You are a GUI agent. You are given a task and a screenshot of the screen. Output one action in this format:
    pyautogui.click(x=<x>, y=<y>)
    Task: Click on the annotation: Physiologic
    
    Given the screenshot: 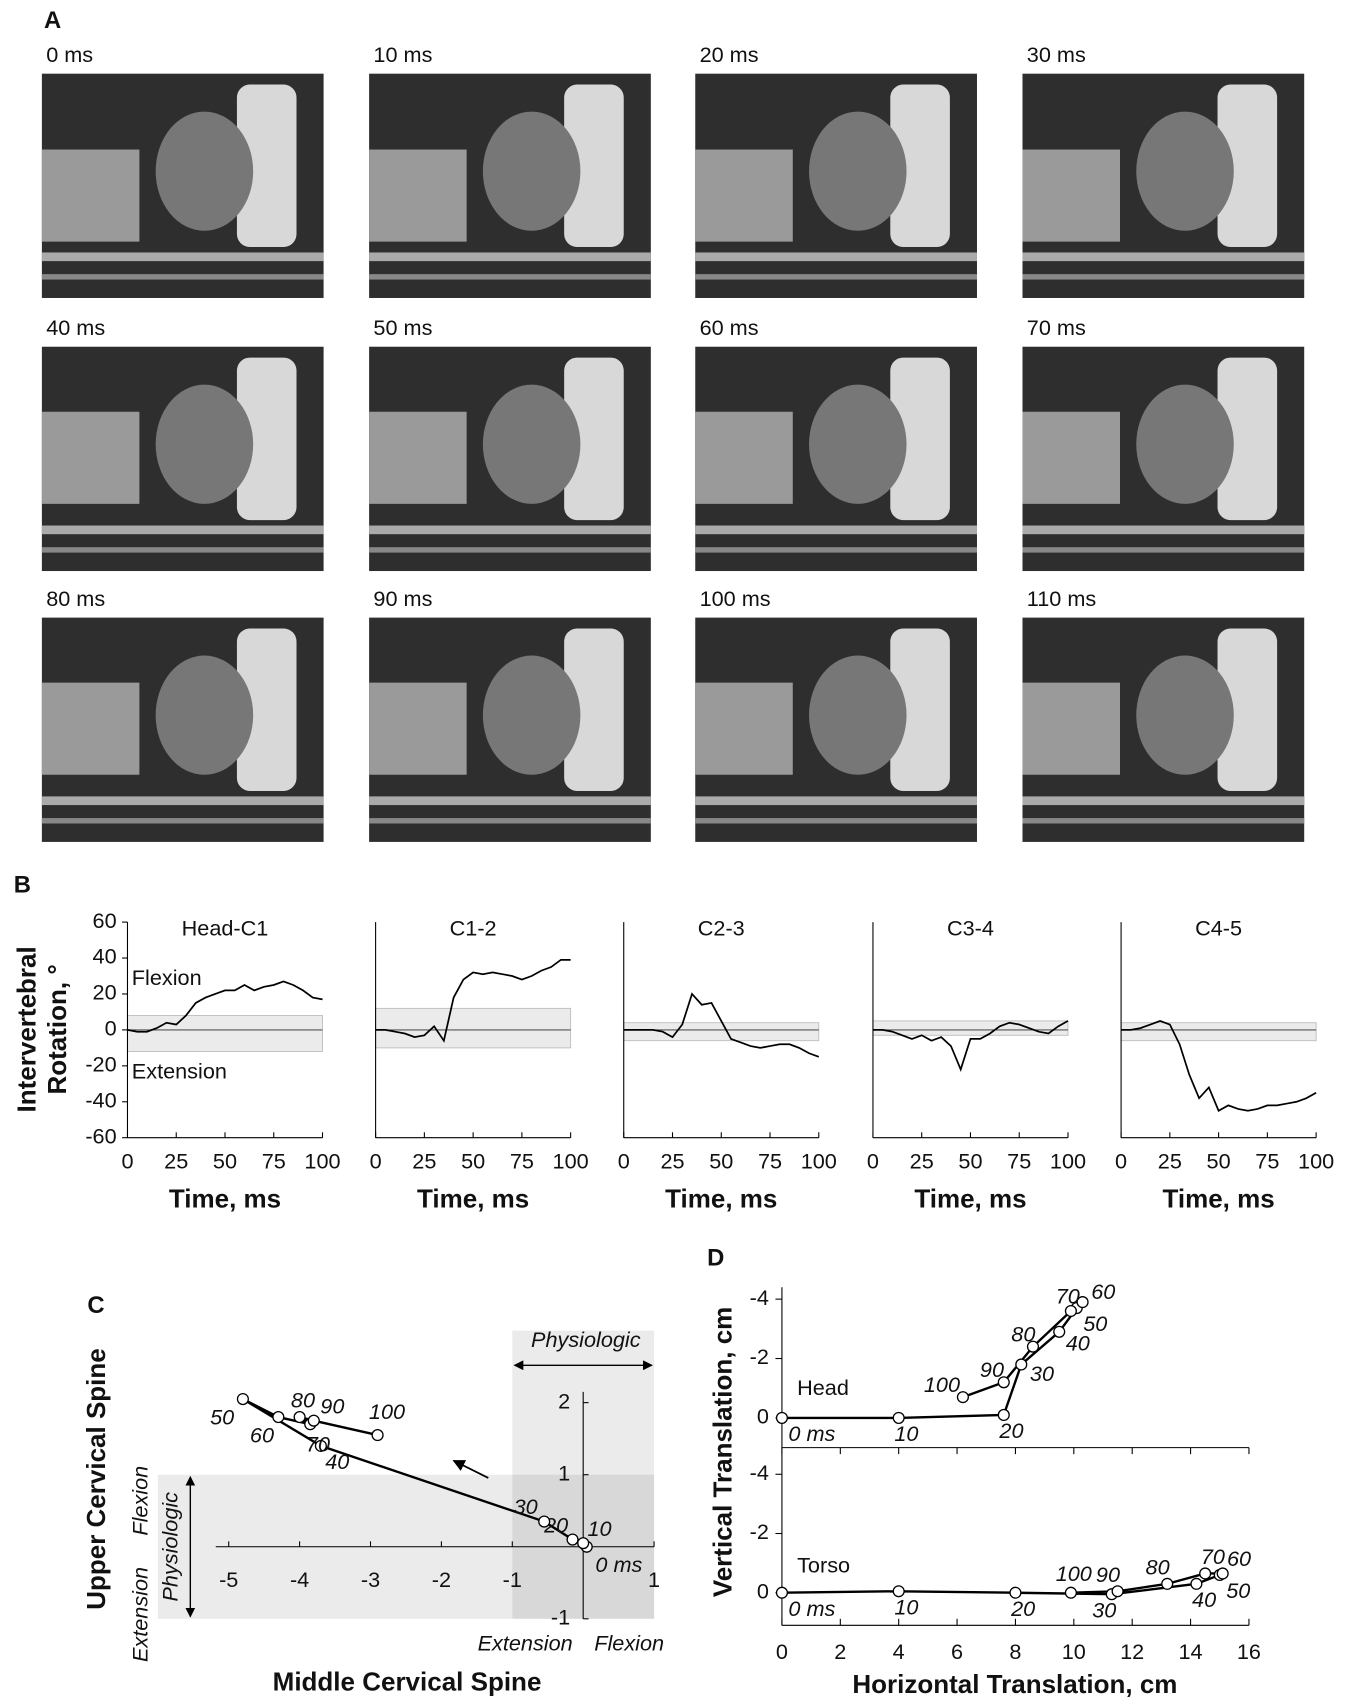 What is the action you would take?
    pyautogui.click(x=586, y=1339)
    